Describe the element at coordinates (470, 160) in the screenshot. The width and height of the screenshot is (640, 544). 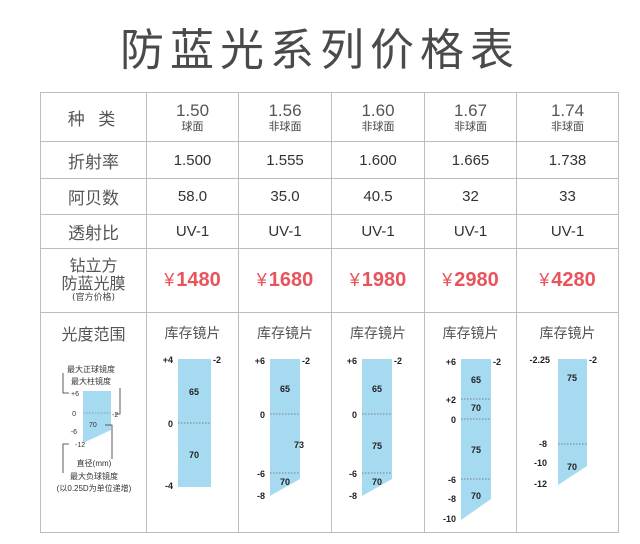
I see `refractive-value: 1.665` at that location.